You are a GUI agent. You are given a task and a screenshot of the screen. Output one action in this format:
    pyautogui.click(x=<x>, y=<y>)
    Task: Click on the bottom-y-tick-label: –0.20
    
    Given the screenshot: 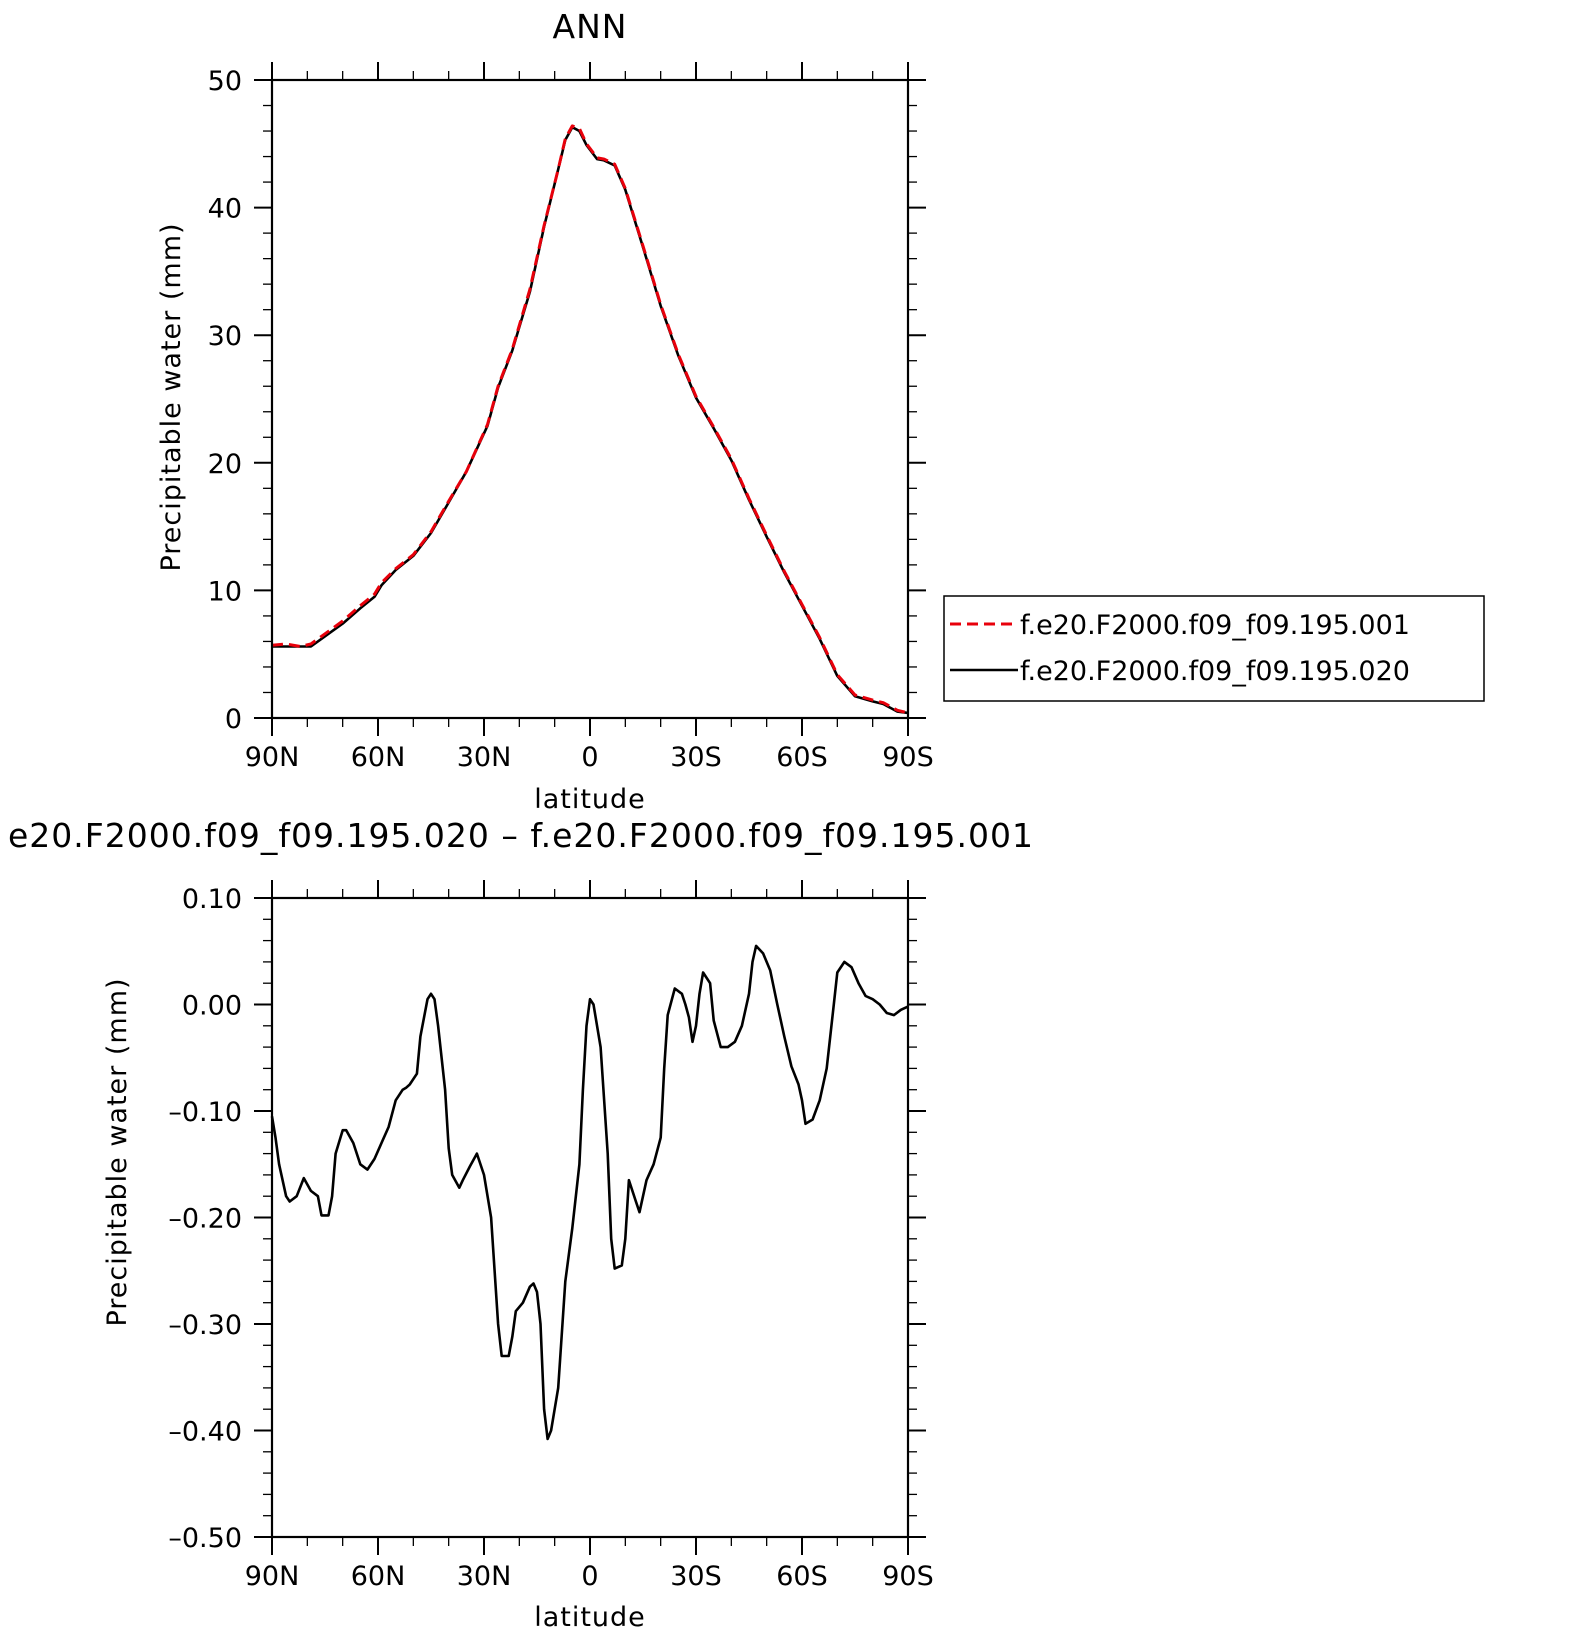 What is the action you would take?
    pyautogui.click(x=205, y=1219)
    